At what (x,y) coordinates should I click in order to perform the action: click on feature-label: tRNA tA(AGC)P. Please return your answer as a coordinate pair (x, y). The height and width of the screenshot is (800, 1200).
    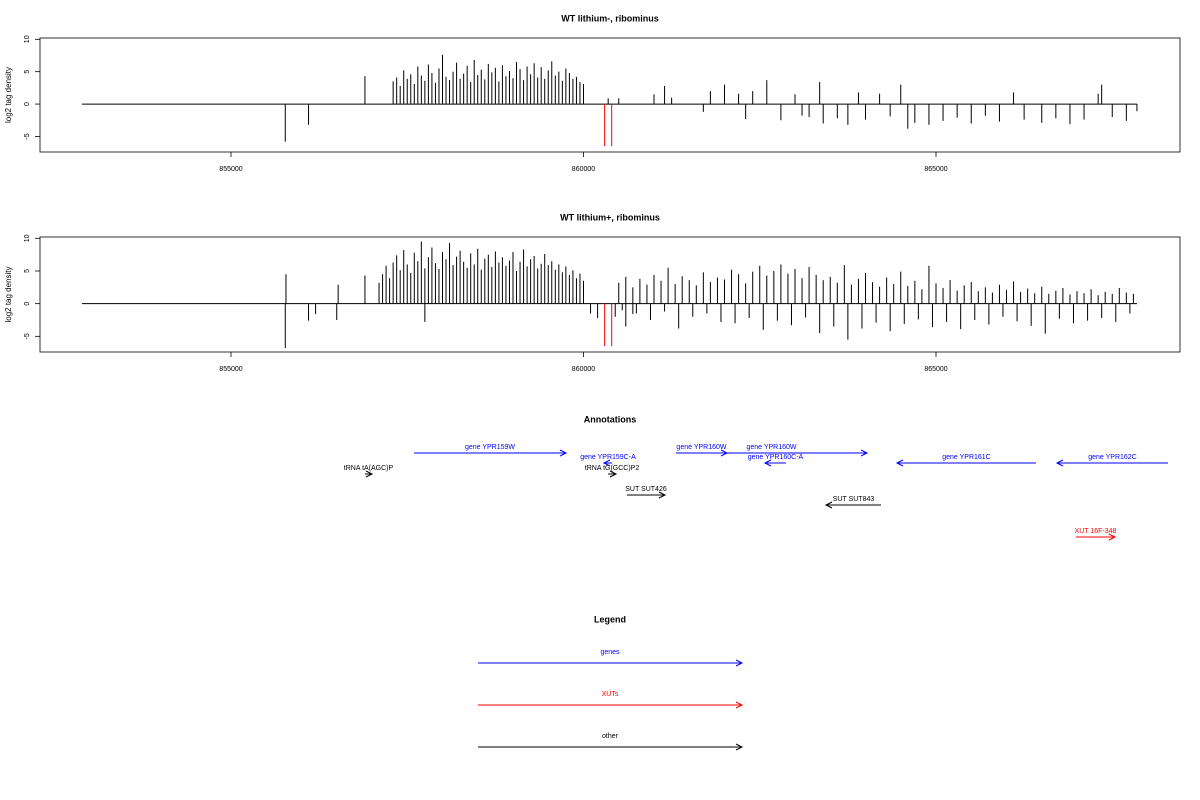
    Looking at the image, I should click on (369, 468).